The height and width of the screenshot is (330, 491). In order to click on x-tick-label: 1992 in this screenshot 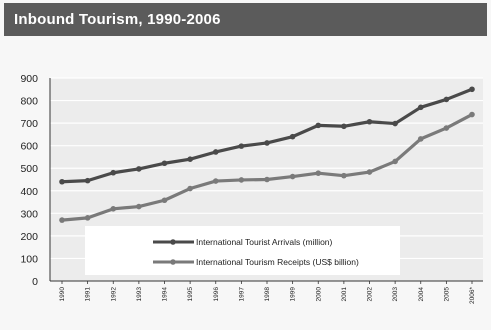, I will do `click(113, 294)`.